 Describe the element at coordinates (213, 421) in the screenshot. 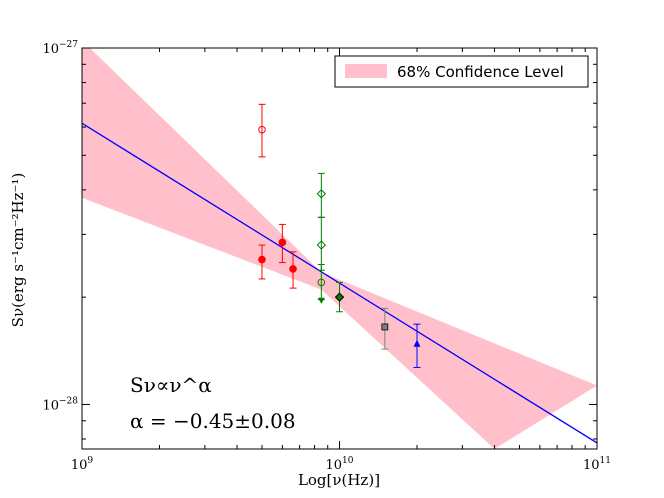

I see `alpha-value-label: α = −0.45±0.08` at that location.